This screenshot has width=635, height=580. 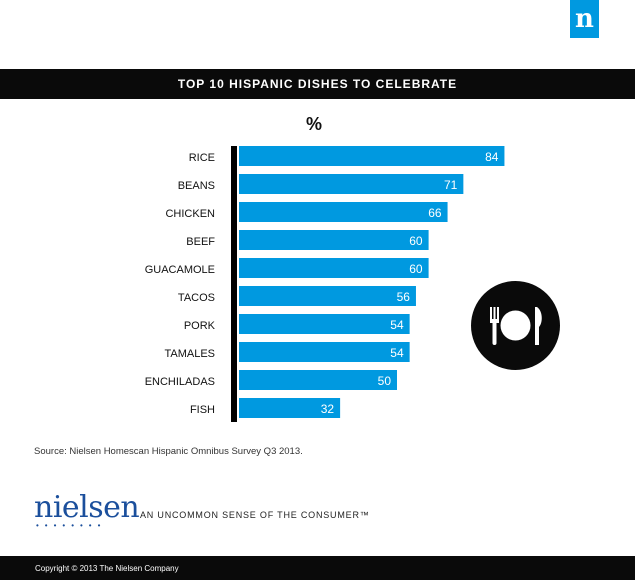 I want to click on category-label: RICE, so click(x=202, y=158).